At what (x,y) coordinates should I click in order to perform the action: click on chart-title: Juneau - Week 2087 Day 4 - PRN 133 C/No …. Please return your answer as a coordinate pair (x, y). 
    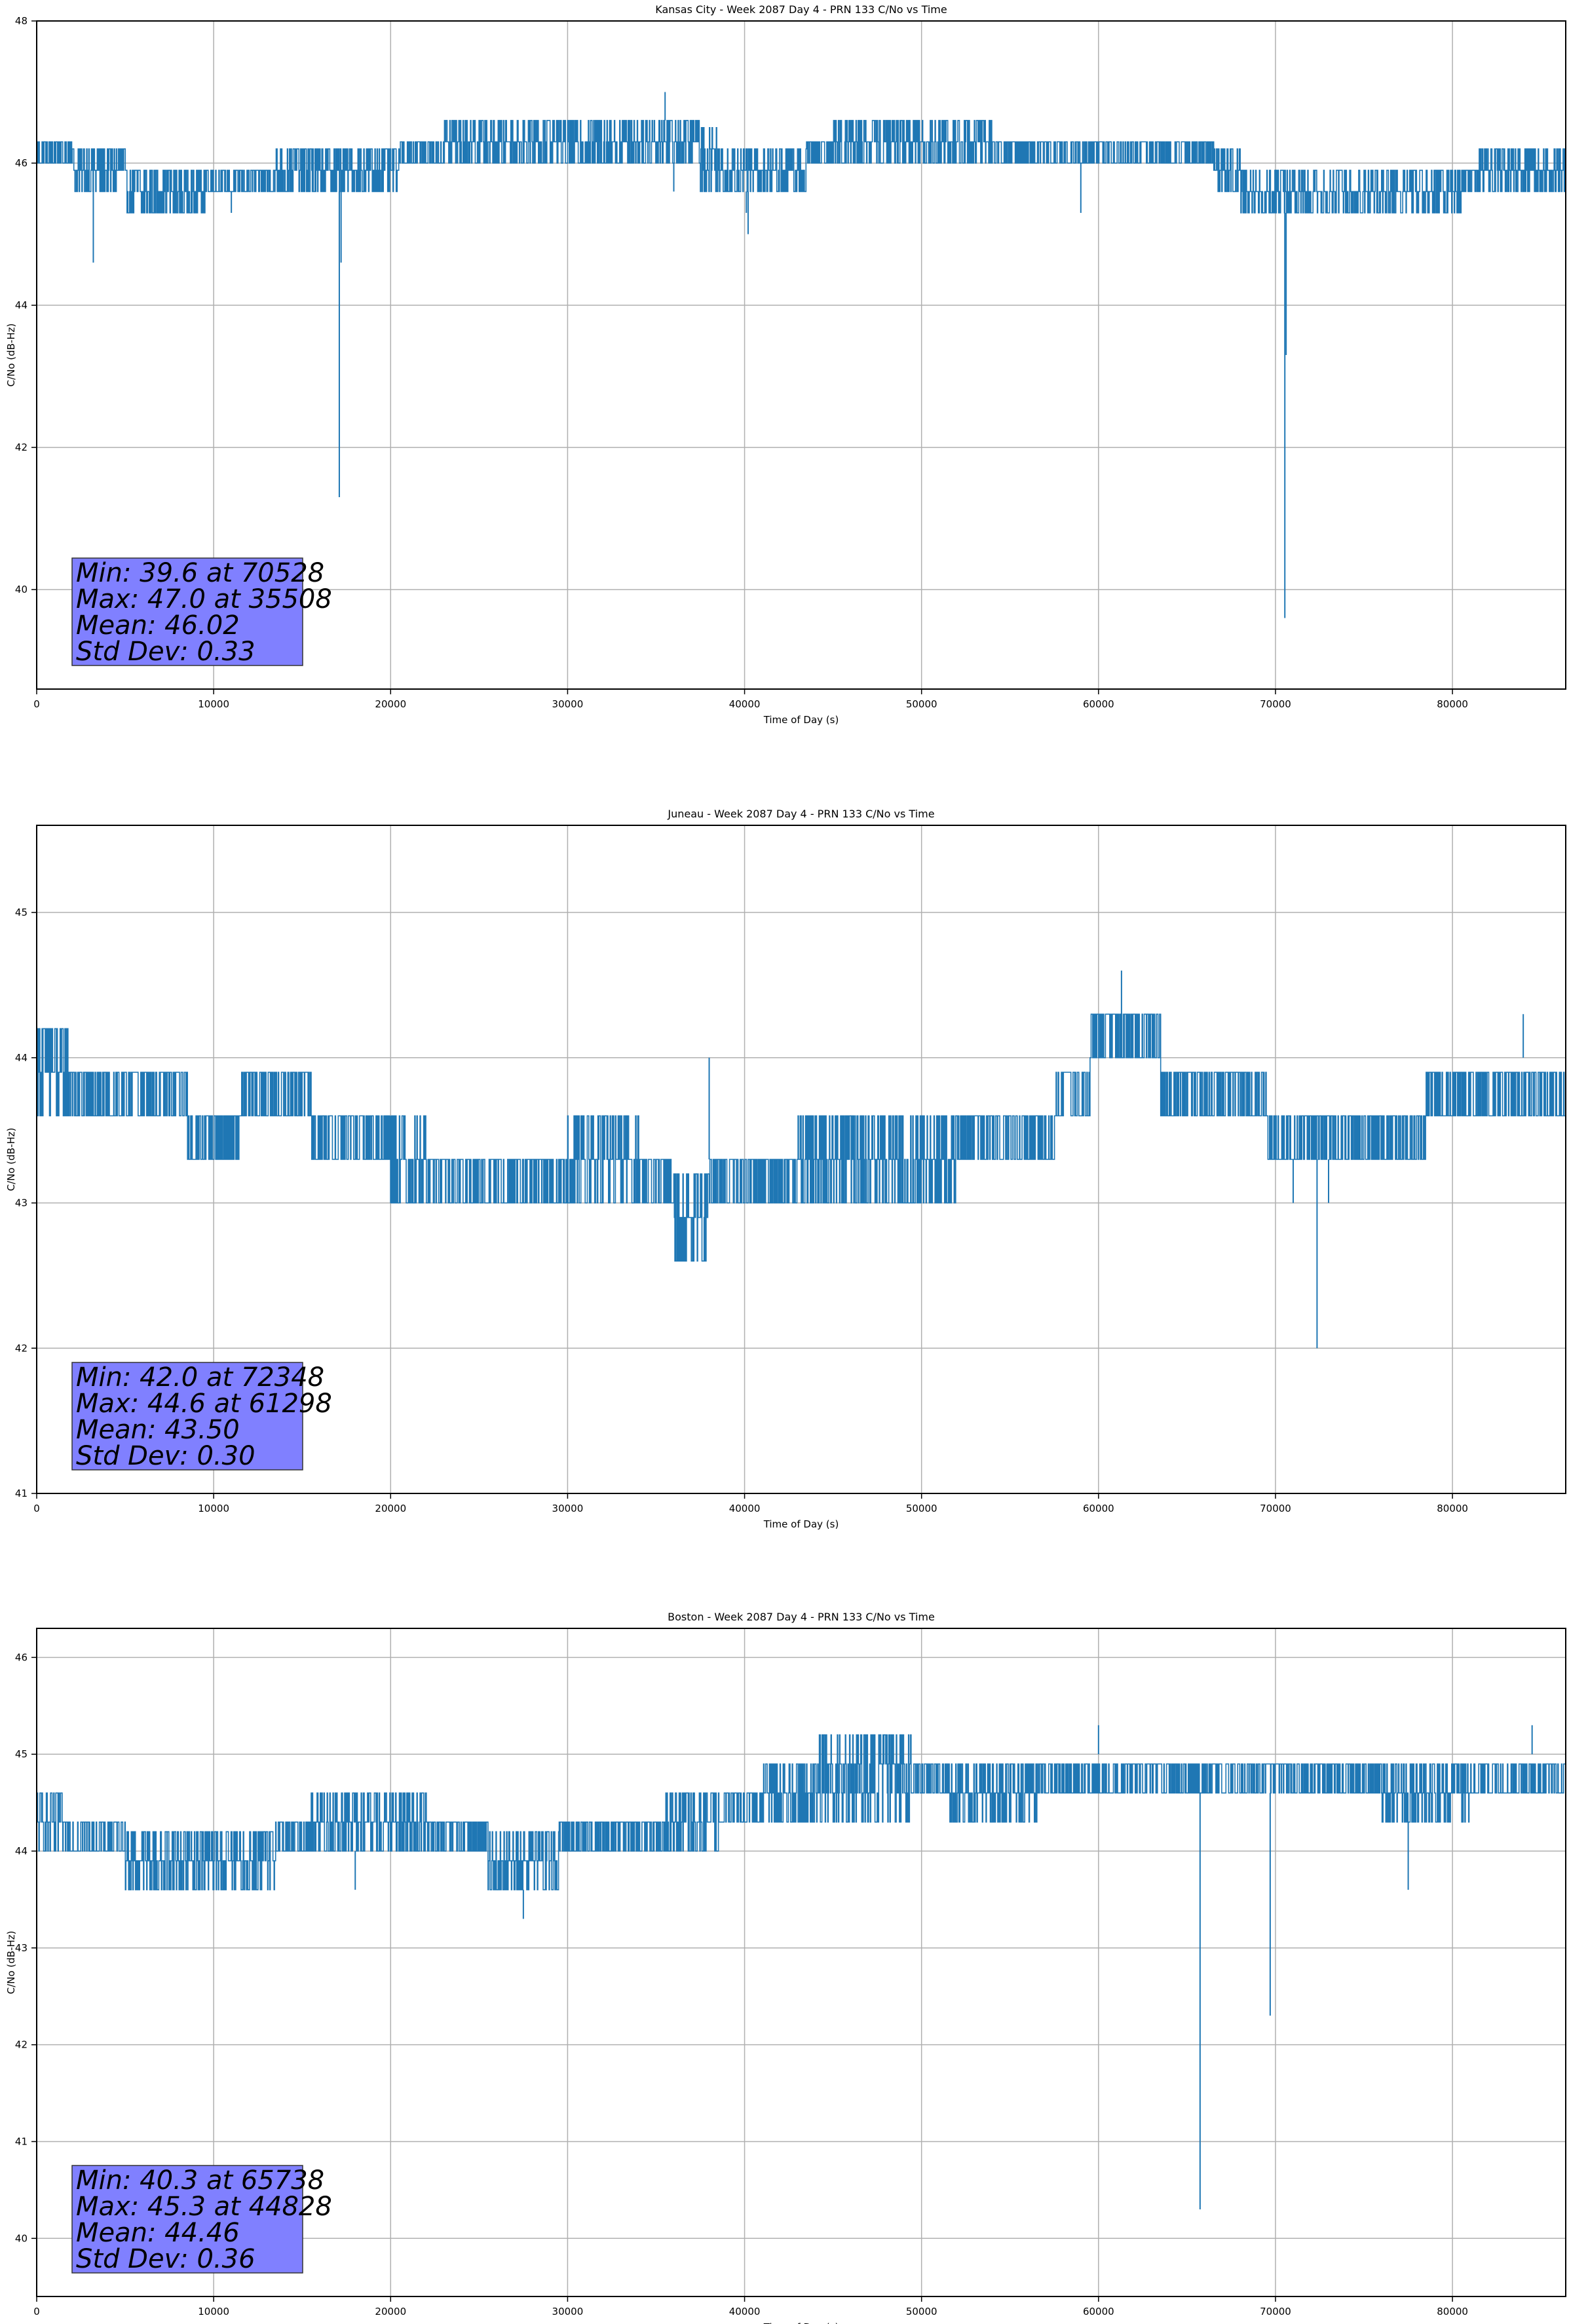
    Looking at the image, I should click on (800, 814).